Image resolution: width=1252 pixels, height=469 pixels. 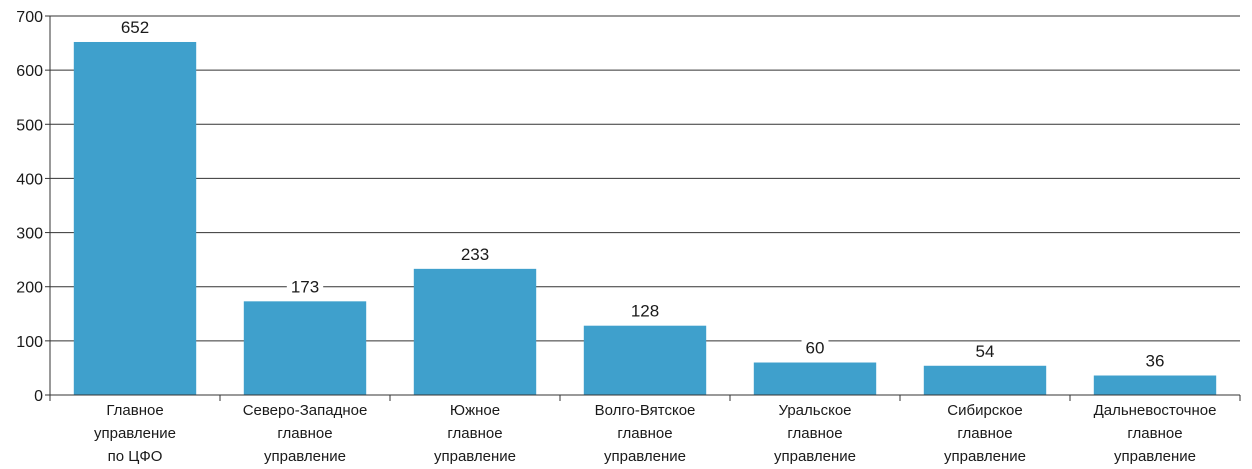 What do you see at coordinates (29, 125) in the screenshot?
I see `y-tick-label: 500` at bounding box center [29, 125].